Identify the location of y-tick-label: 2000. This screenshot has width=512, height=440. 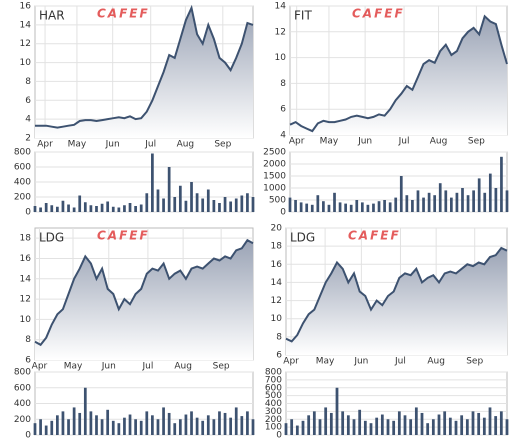
(274, 165).